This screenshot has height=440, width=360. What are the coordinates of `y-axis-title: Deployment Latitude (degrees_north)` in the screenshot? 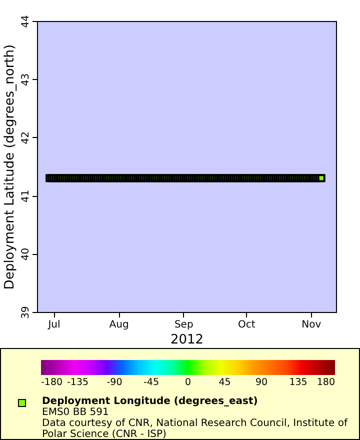 It's located at (10, 167).